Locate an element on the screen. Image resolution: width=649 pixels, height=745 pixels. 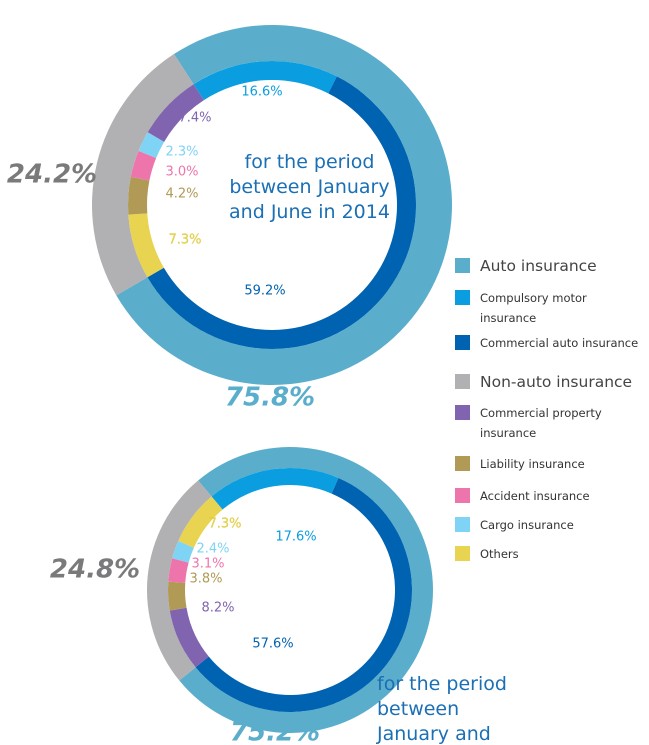
legend-item: Accident insurance is located at coordinates (522, 497).